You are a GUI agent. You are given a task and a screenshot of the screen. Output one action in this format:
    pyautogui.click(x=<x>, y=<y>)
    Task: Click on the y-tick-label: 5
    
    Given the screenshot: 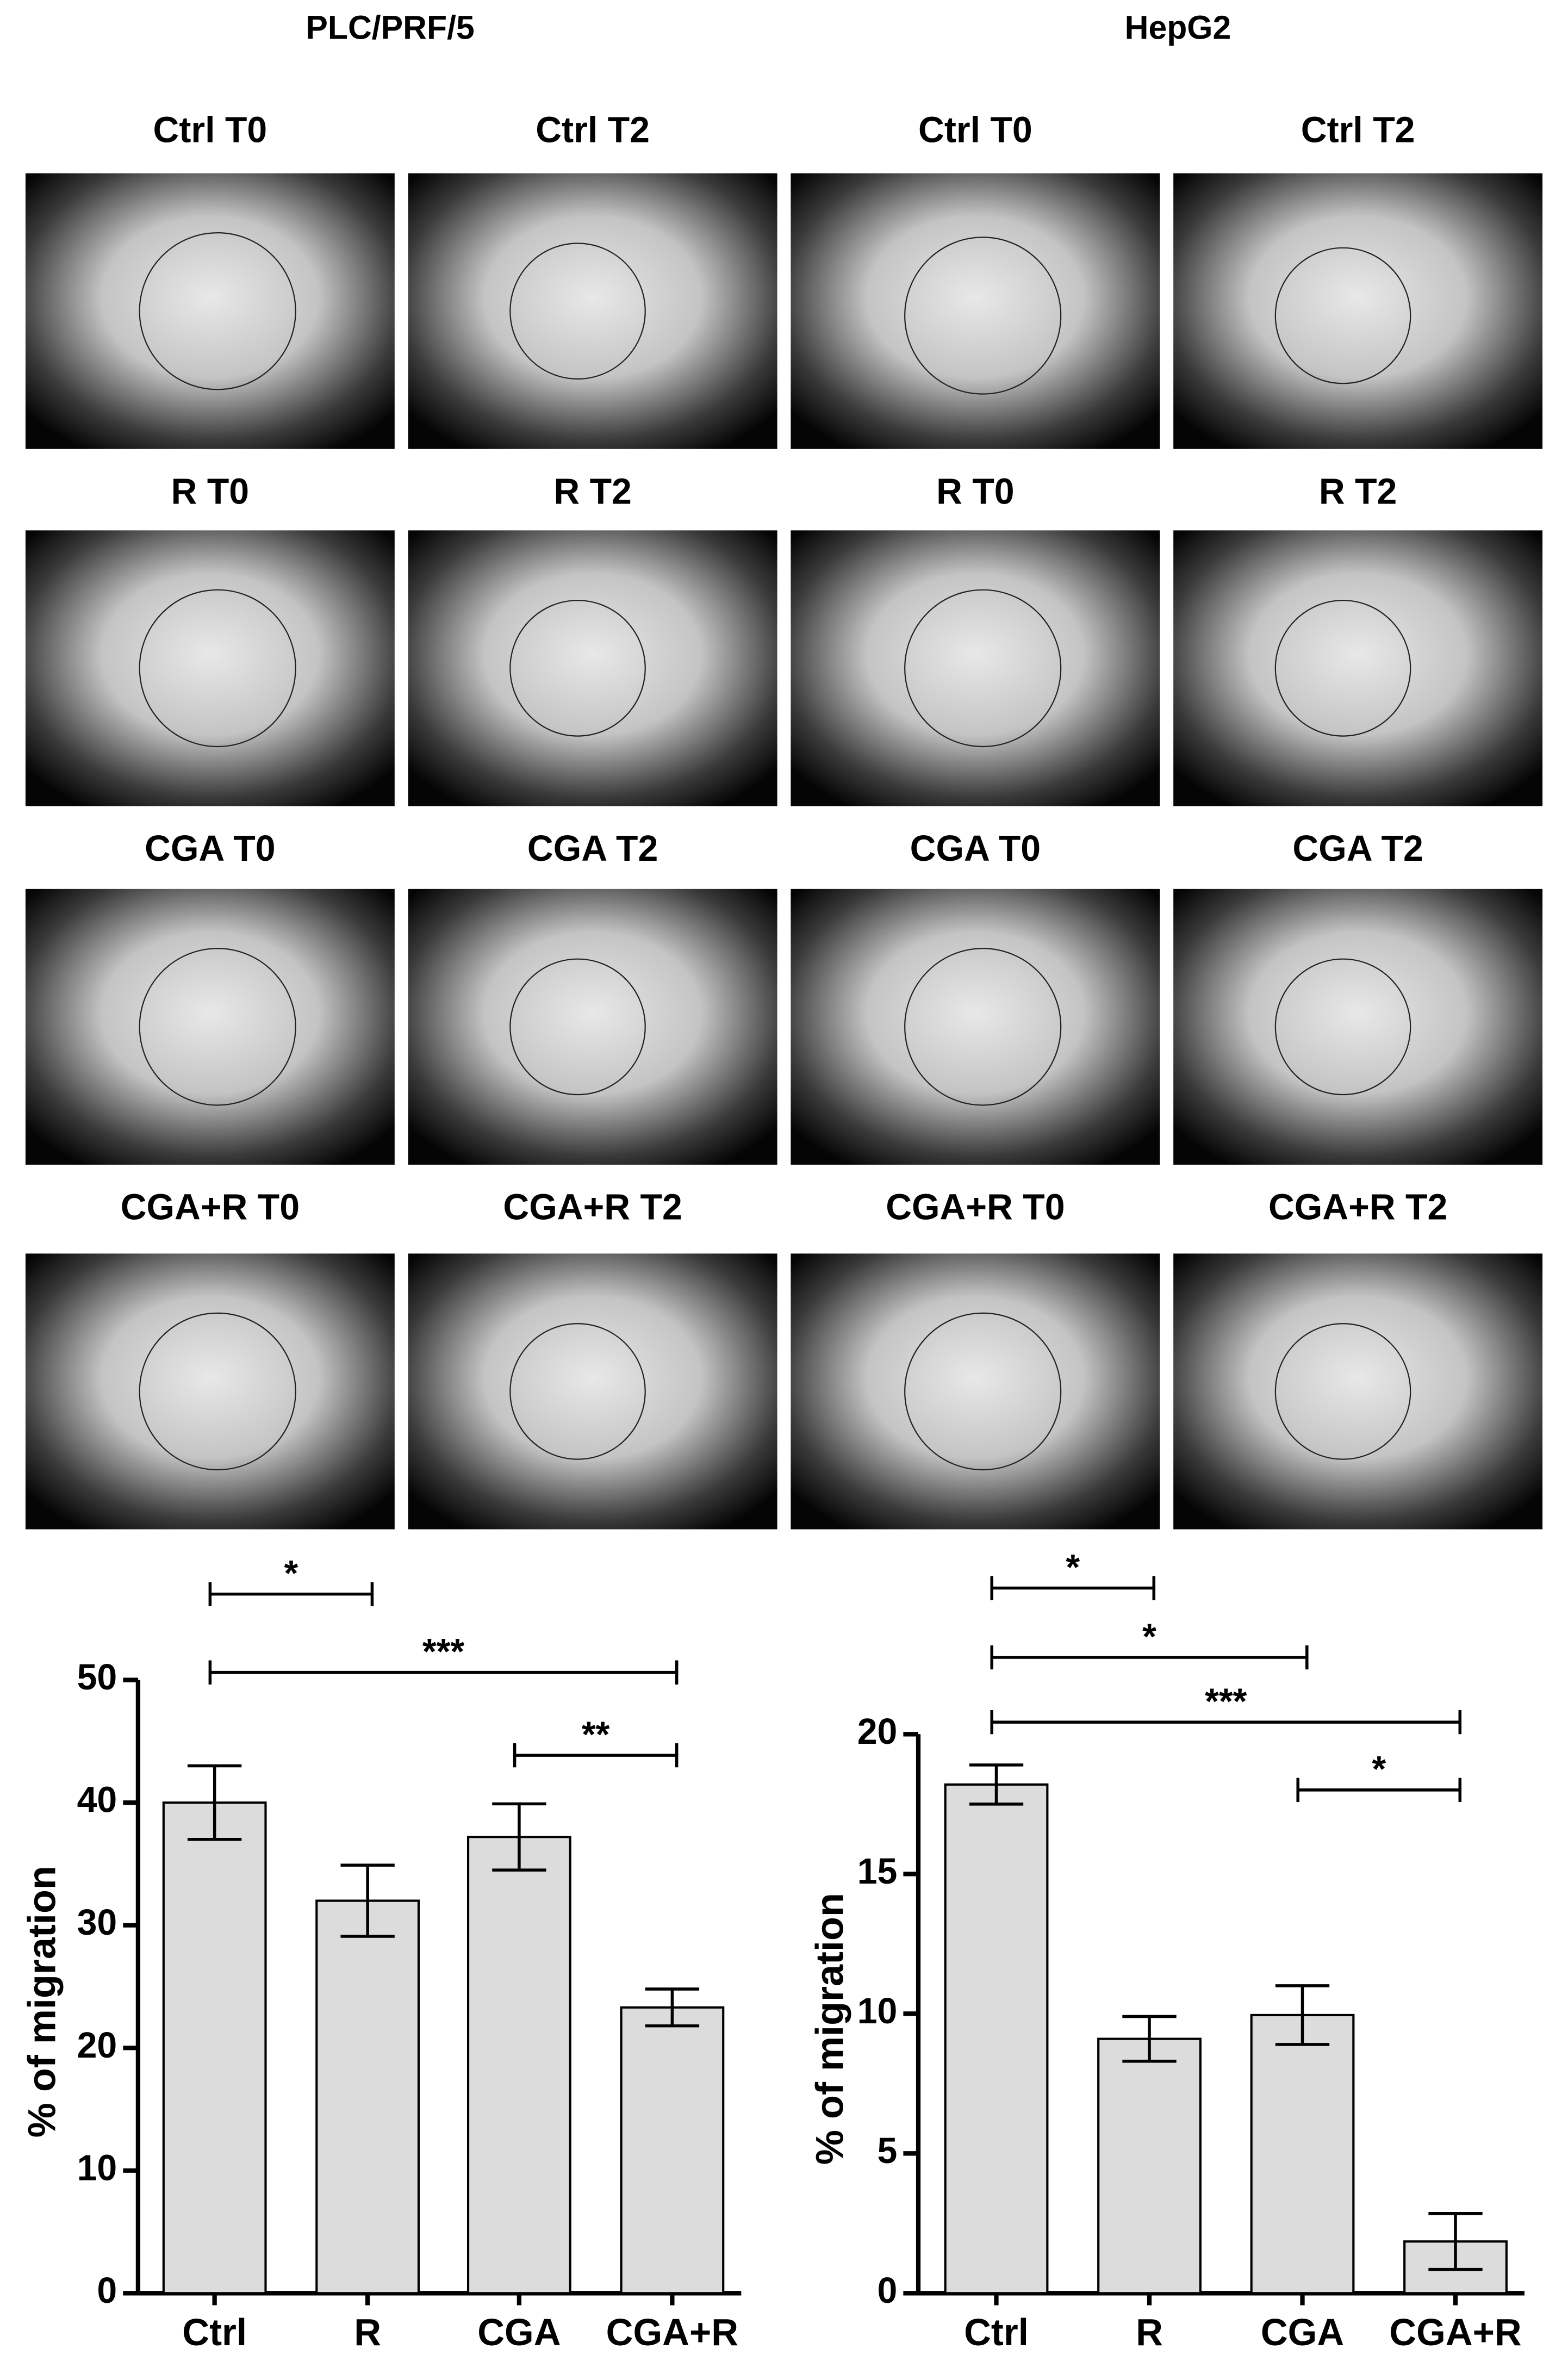 What is the action you would take?
    pyautogui.click(x=888, y=2151)
    